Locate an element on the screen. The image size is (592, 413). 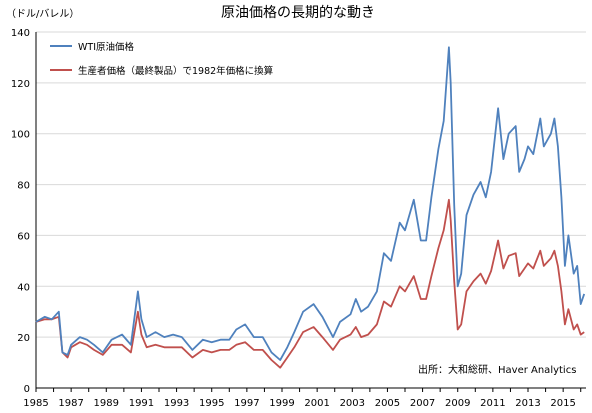
x-tick-label: 1987 is located at coordinates (70, 403).